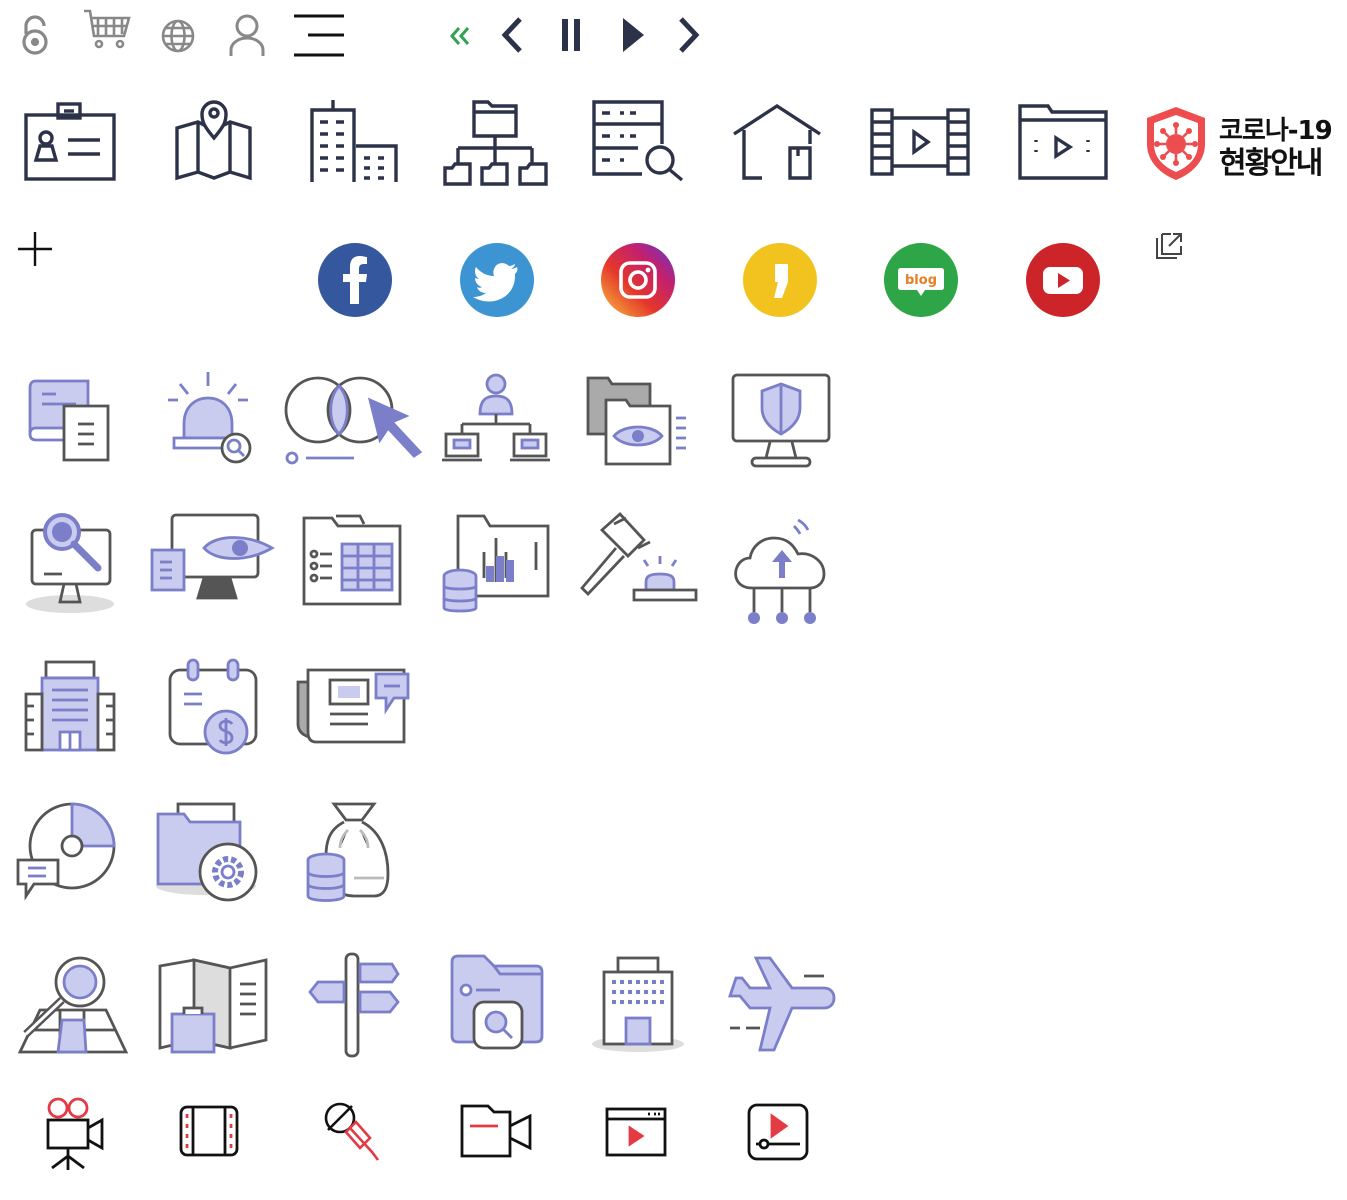 Image resolution: width=1347 pixels, height=1200 pixels. What do you see at coordinates (213, 1006) in the screenshot?
I see `folded-map-icon` at bounding box center [213, 1006].